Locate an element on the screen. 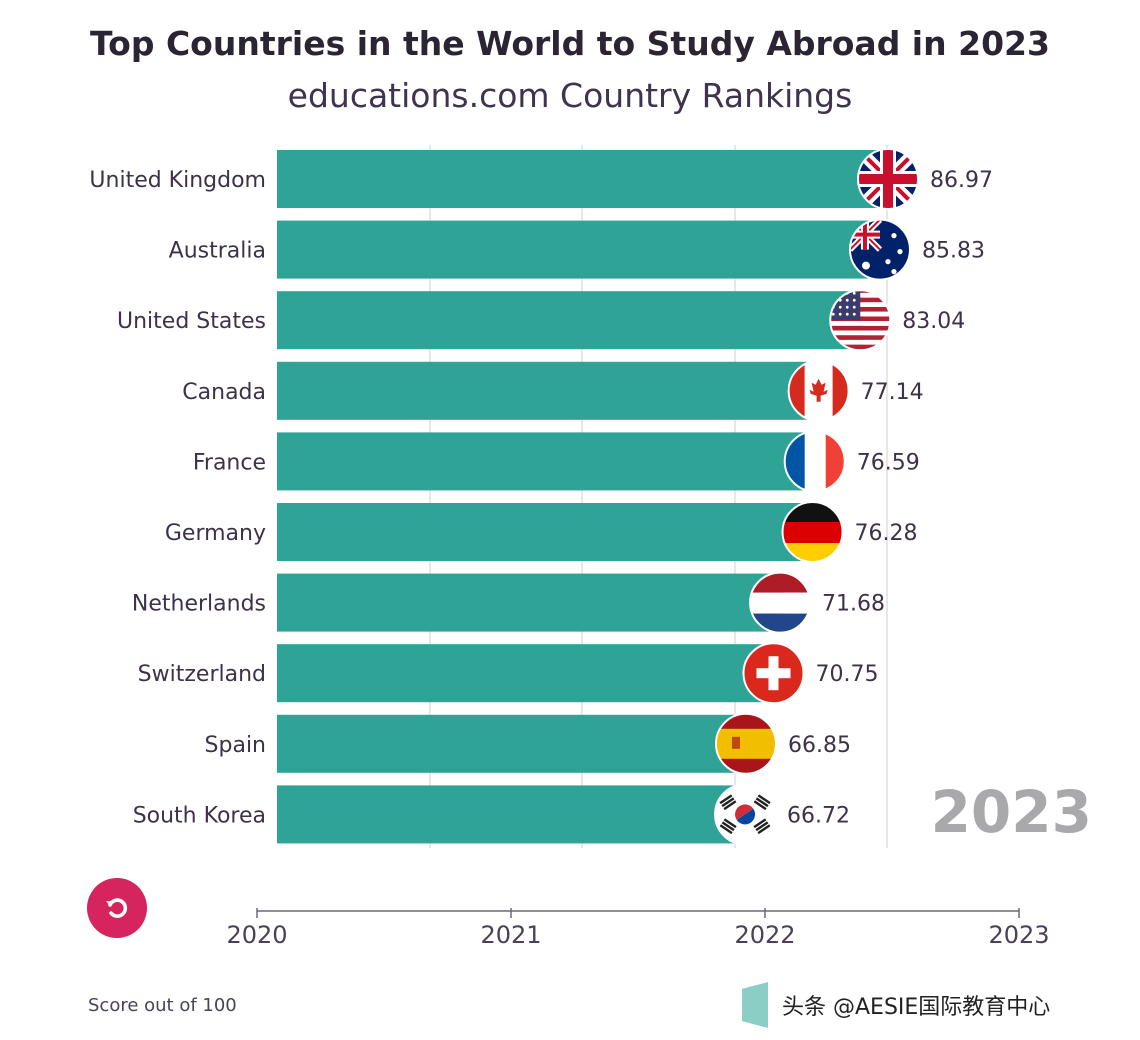  canada-flag-icon is located at coordinates (818, 390).